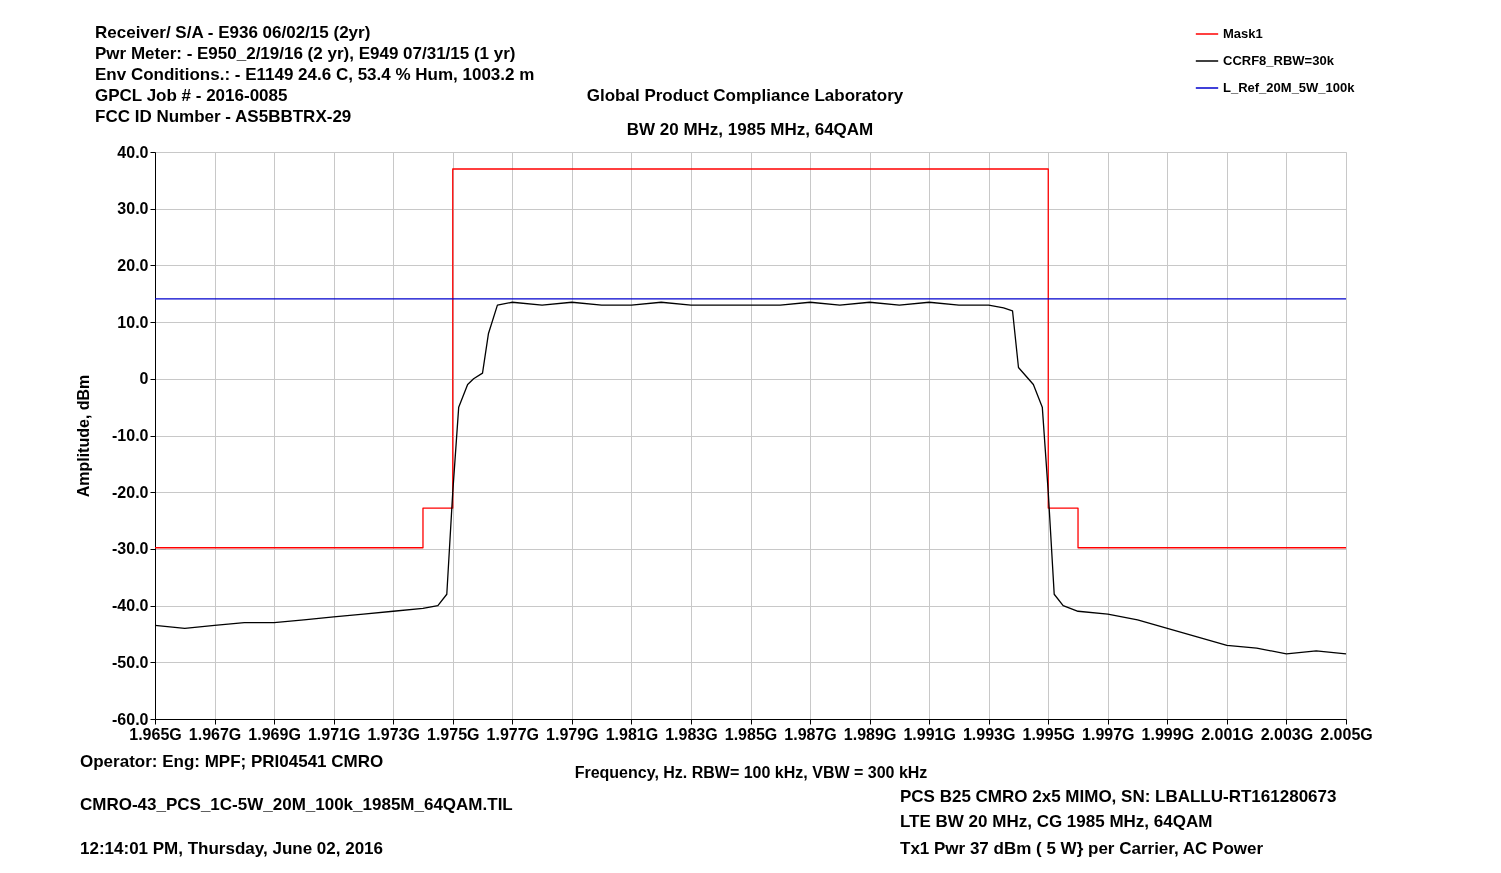 The width and height of the screenshot is (1501, 873). Describe the element at coordinates (572, 734) in the screenshot. I see `x-tick-label: 1.979G` at that location.